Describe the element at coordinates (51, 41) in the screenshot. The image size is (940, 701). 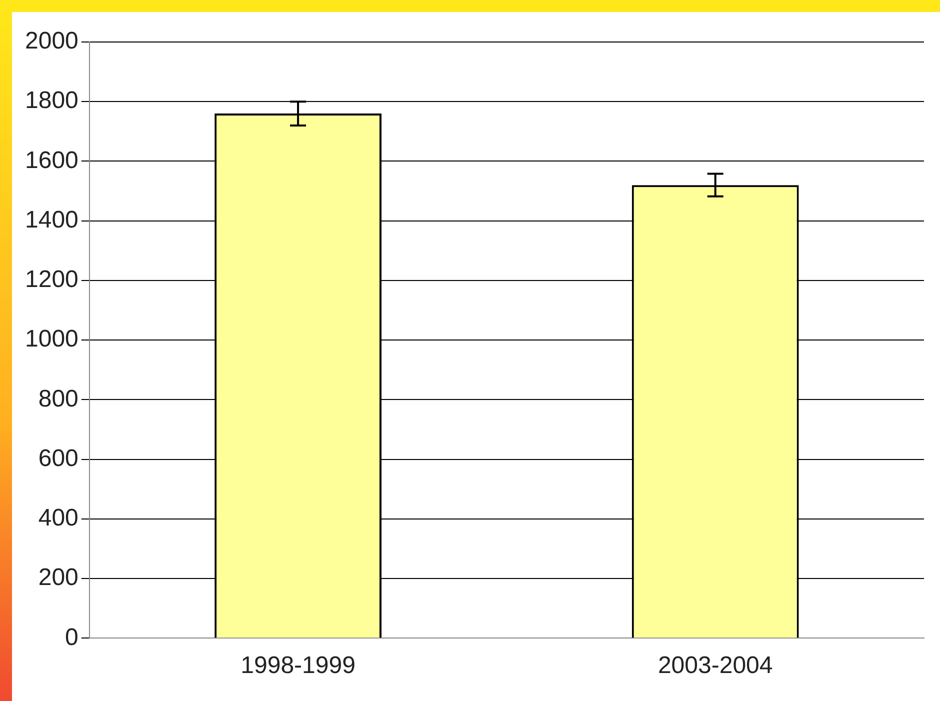
I see `y-tick-label: 2000` at that location.